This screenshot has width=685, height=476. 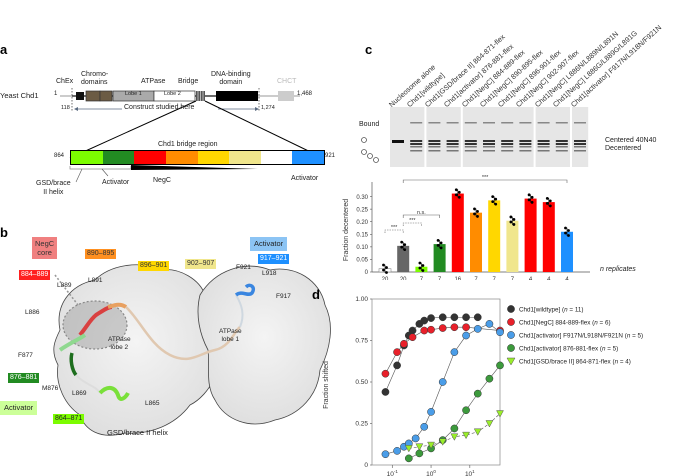 What do you see at coordinates (35, 275) in the screenshot?
I see `tag-884-889: 884–889` at bounding box center [35, 275].